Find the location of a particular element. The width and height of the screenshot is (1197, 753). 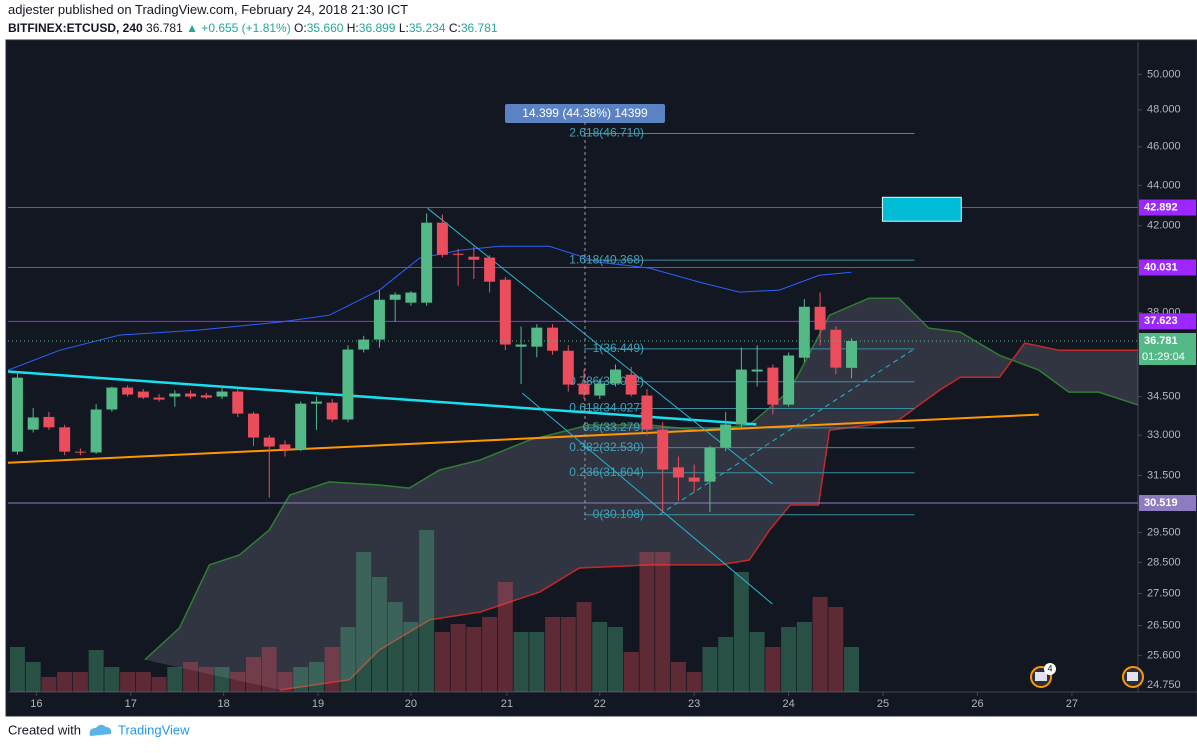

h: 36.899 is located at coordinates (377, 28).